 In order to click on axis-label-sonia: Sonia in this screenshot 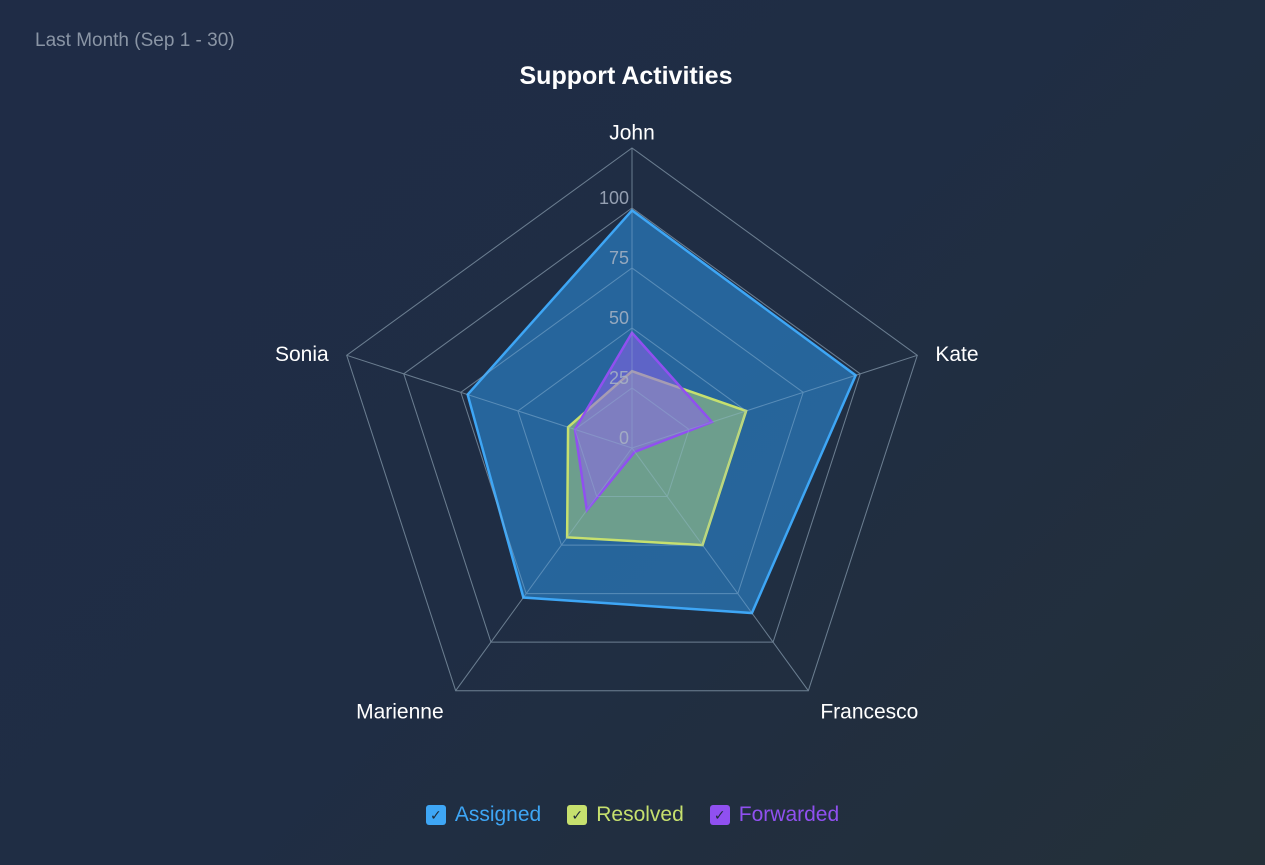, I will do `click(302, 354)`.